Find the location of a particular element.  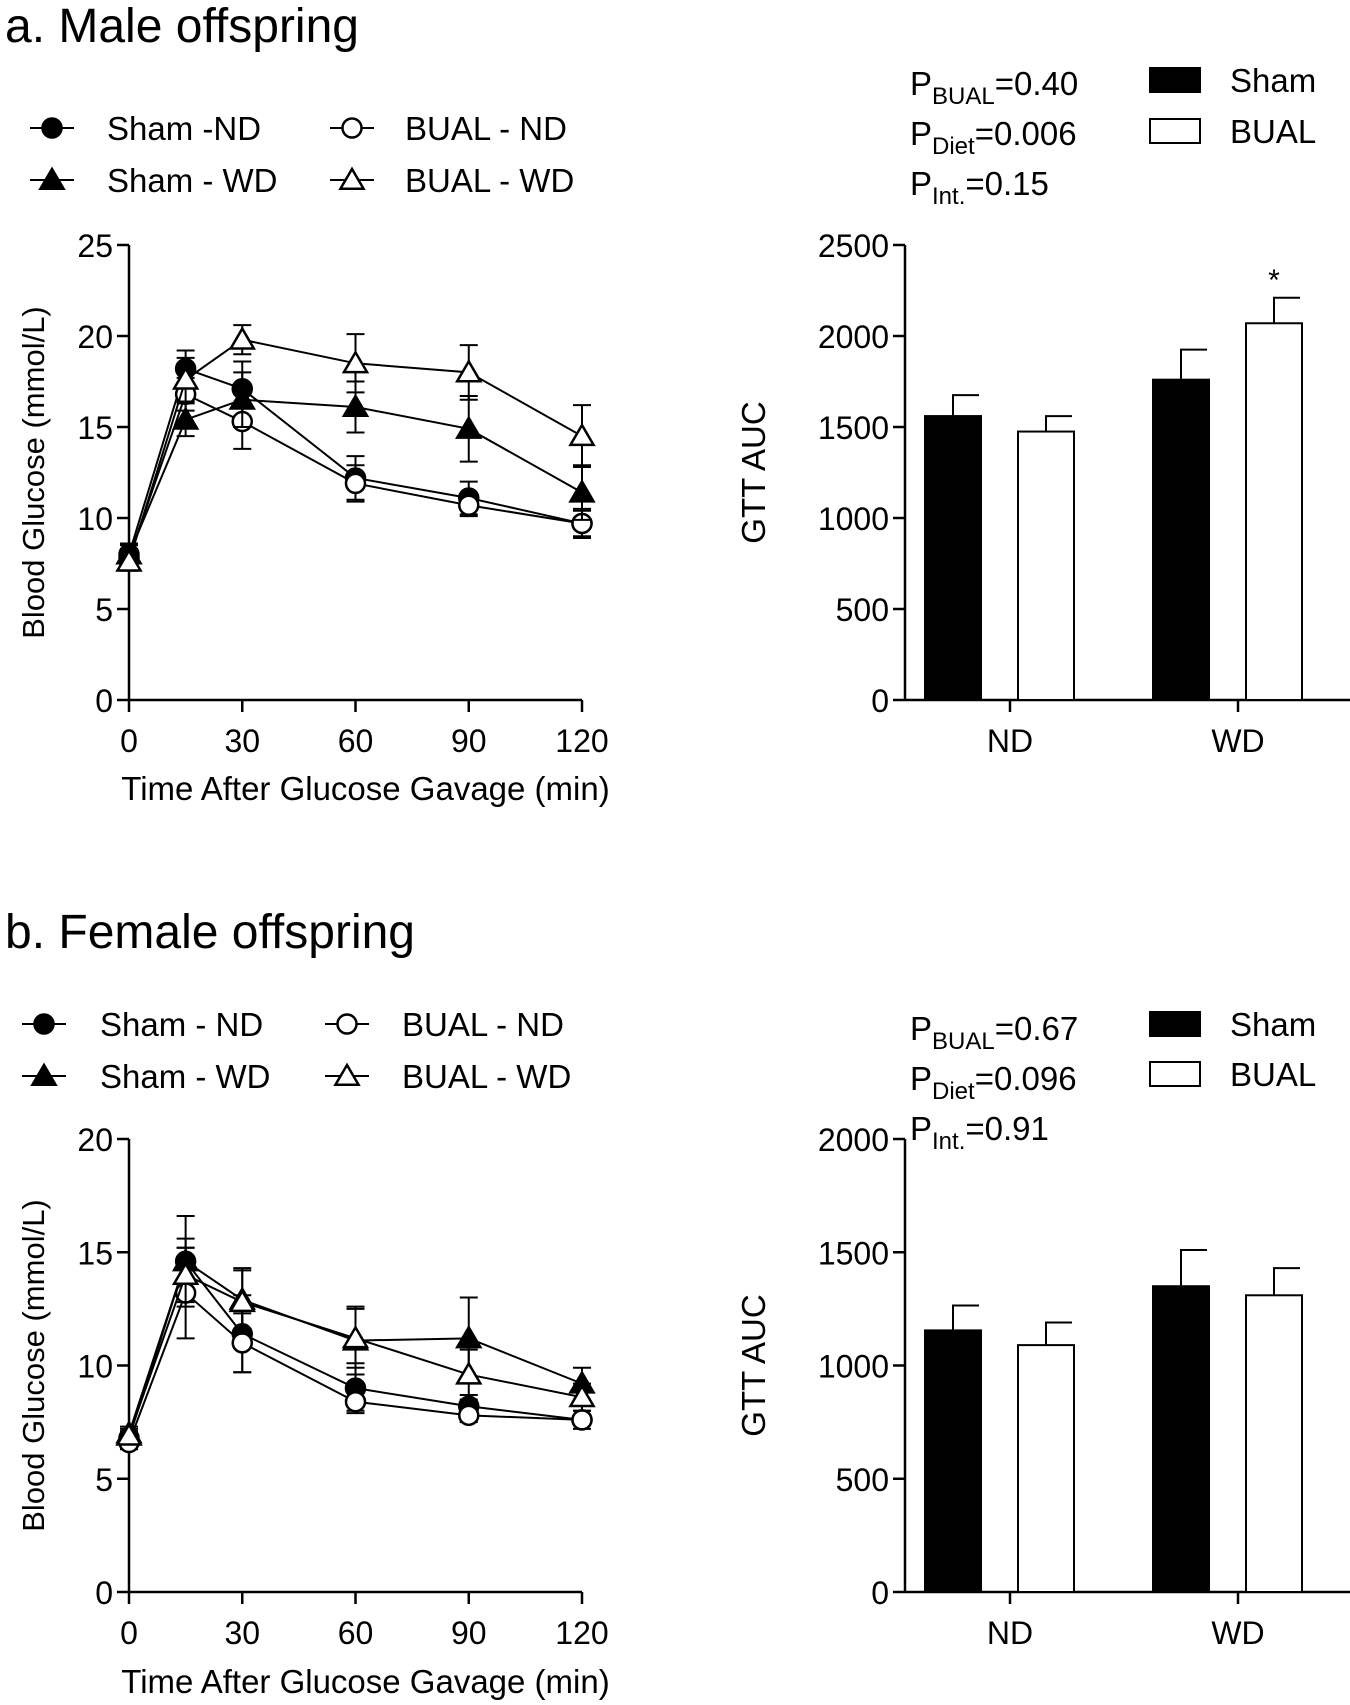

pstat-diet-male: PDiet=0.006 is located at coordinates (993, 137).